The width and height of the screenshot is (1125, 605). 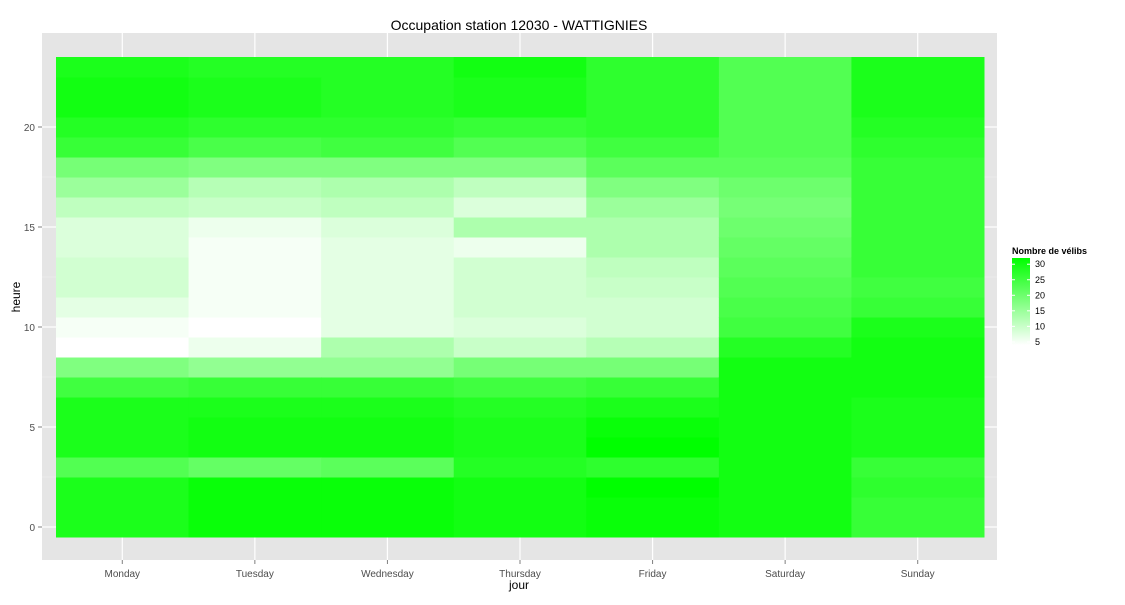 I want to click on y-tick-label: 15, so click(x=30, y=228).